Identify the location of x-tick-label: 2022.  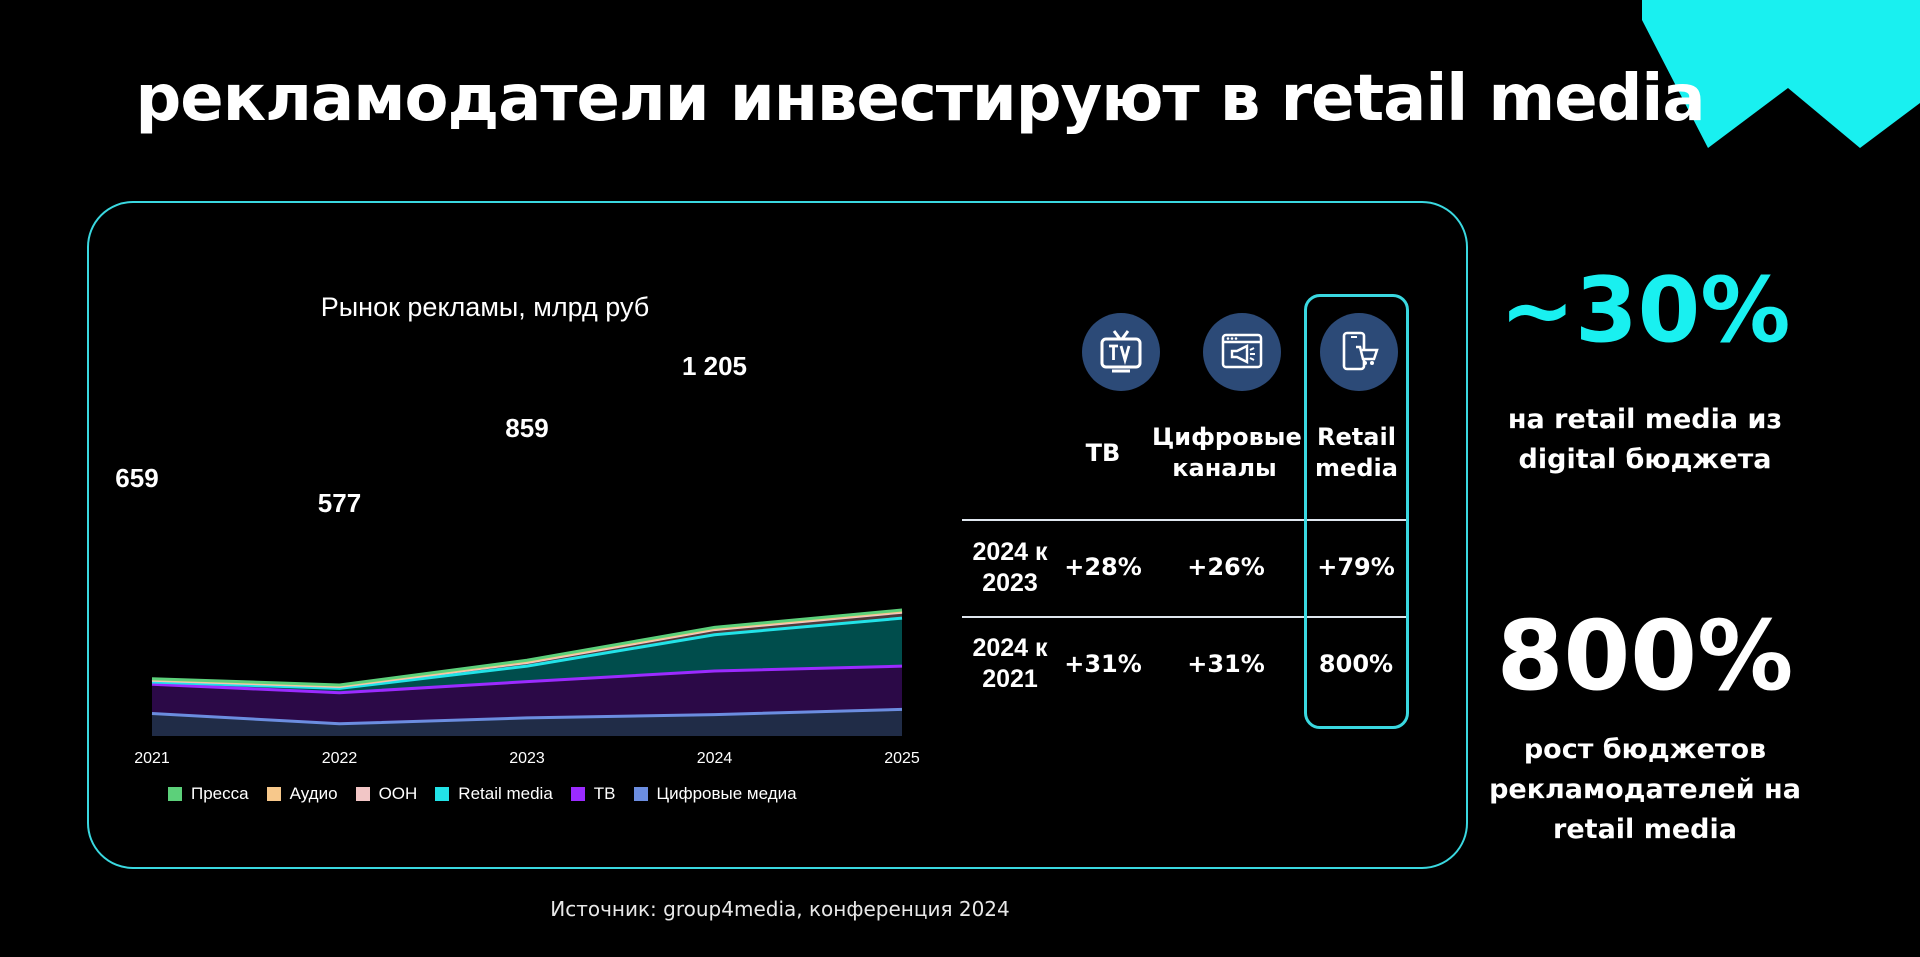
(340, 758).